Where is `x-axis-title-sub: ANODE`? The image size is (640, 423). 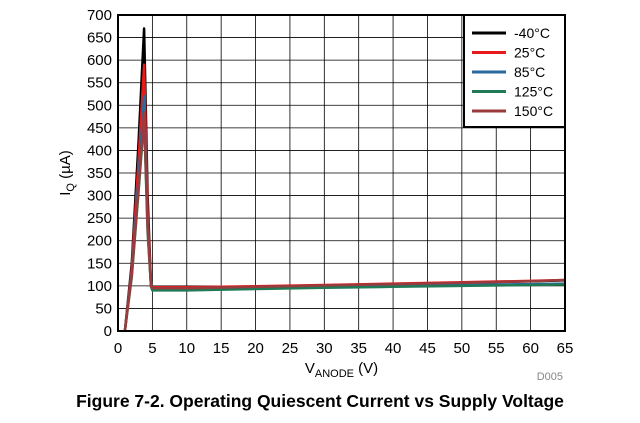 x-axis-title-sub: ANODE is located at coordinates (334, 374).